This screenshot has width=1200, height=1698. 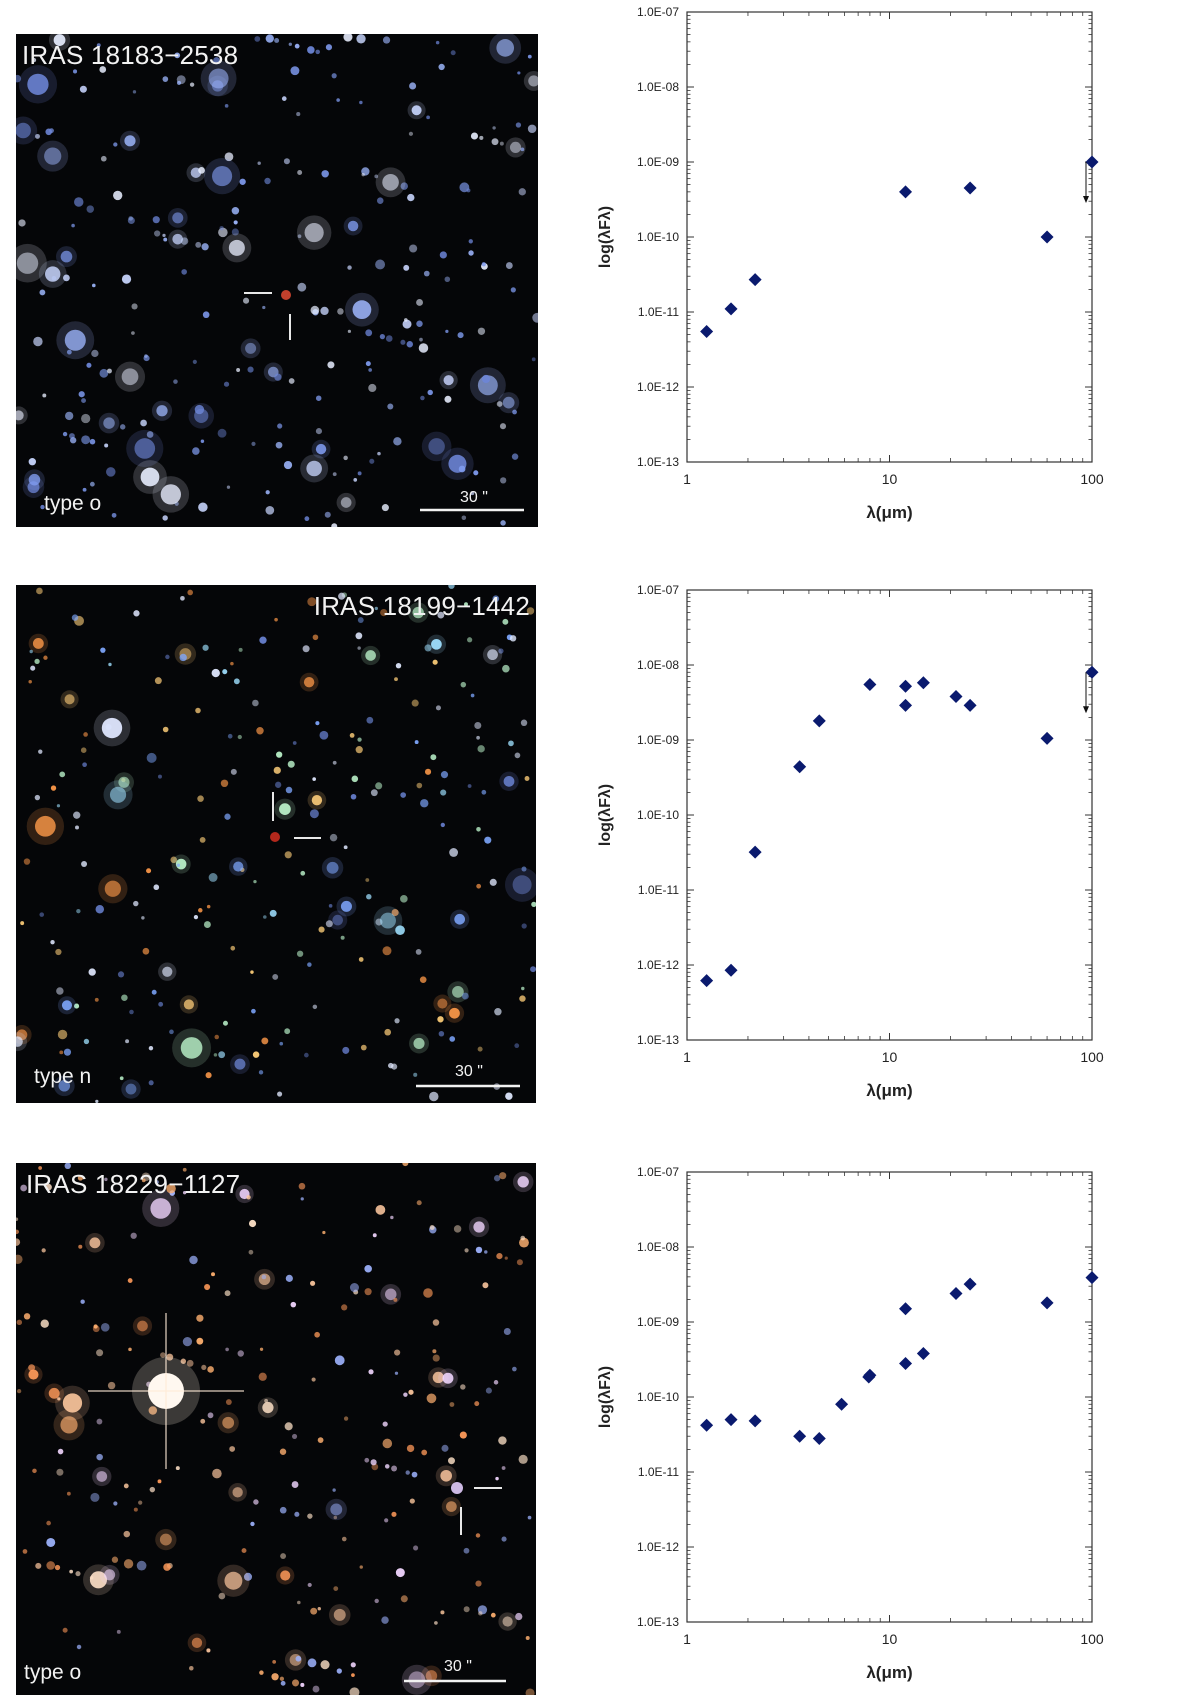 What do you see at coordinates (395, 940) in the screenshot?
I see `annotations` at bounding box center [395, 940].